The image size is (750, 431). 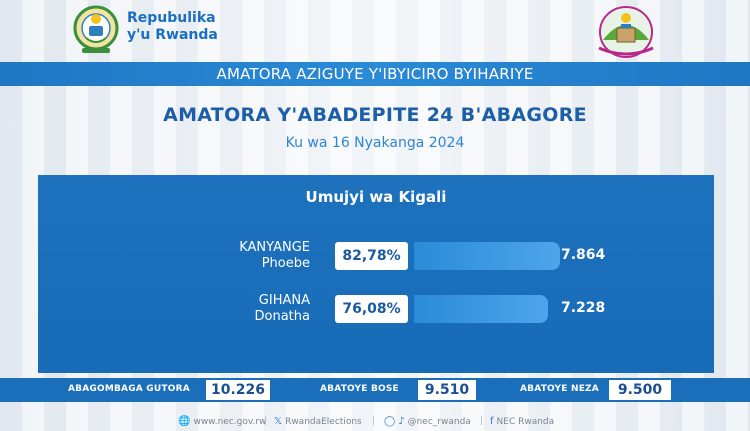 What do you see at coordinates (492, 421) in the screenshot?
I see `facebook-icon: f` at bounding box center [492, 421].